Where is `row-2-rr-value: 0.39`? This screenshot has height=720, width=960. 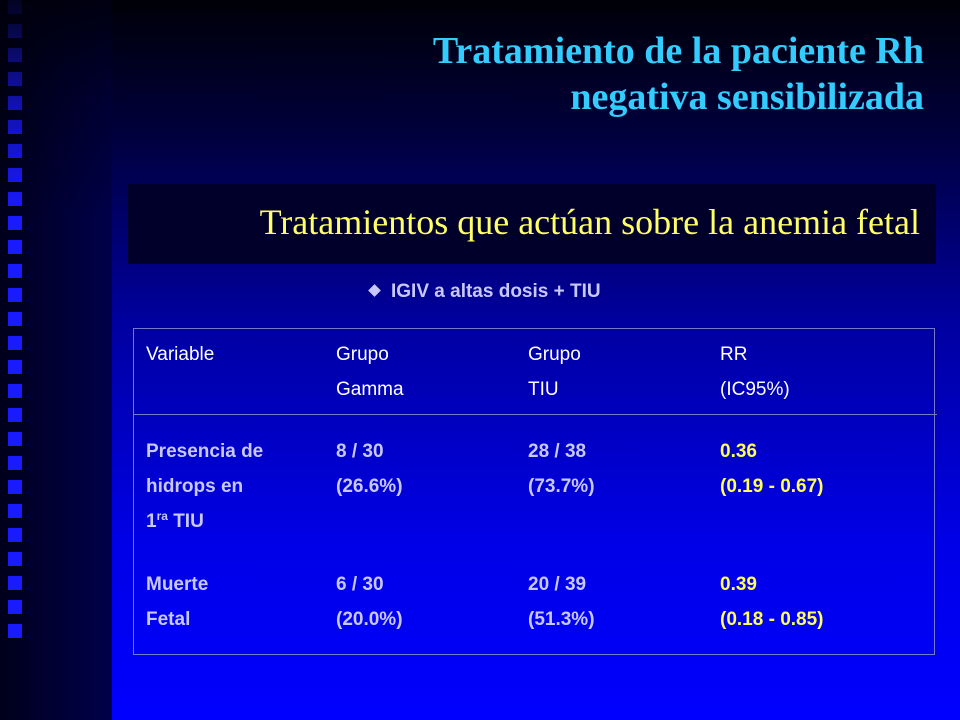
row-2-rr-value: 0.39 is located at coordinates (738, 584).